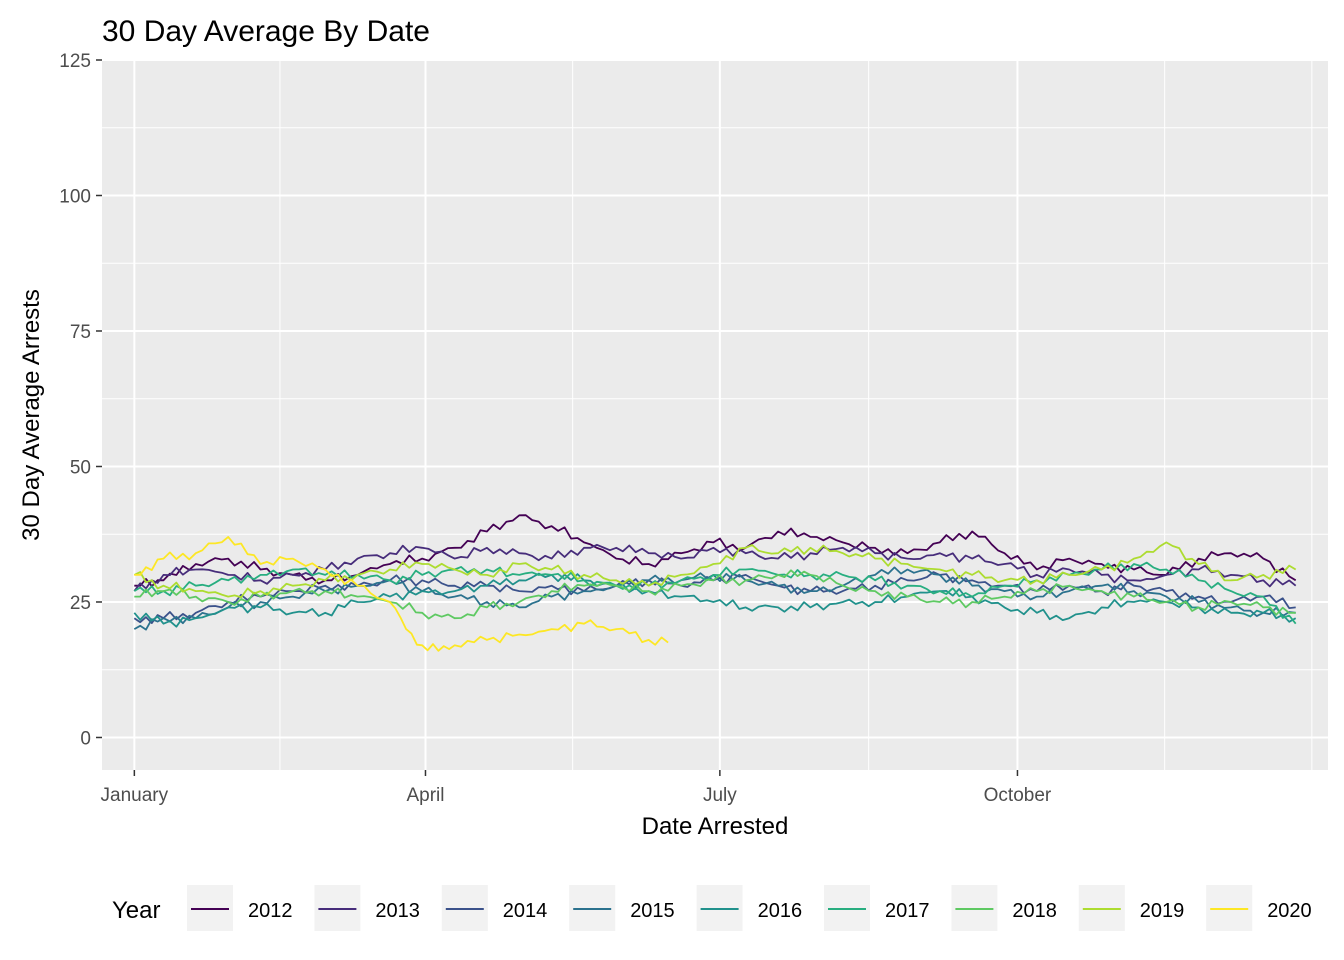 The height and width of the screenshot is (960, 1344). What do you see at coordinates (31, 415) in the screenshot?
I see `y-axis-title: 30 Day Average Arrests` at bounding box center [31, 415].